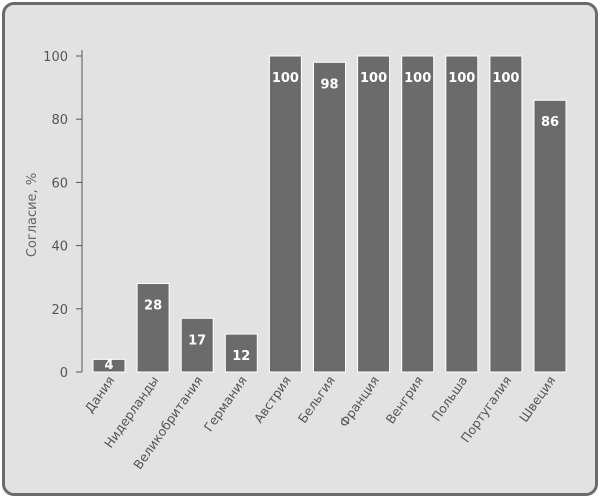 The width and height of the screenshot is (600, 498). I want to click on y-tick-label: 60, so click(59, 183).